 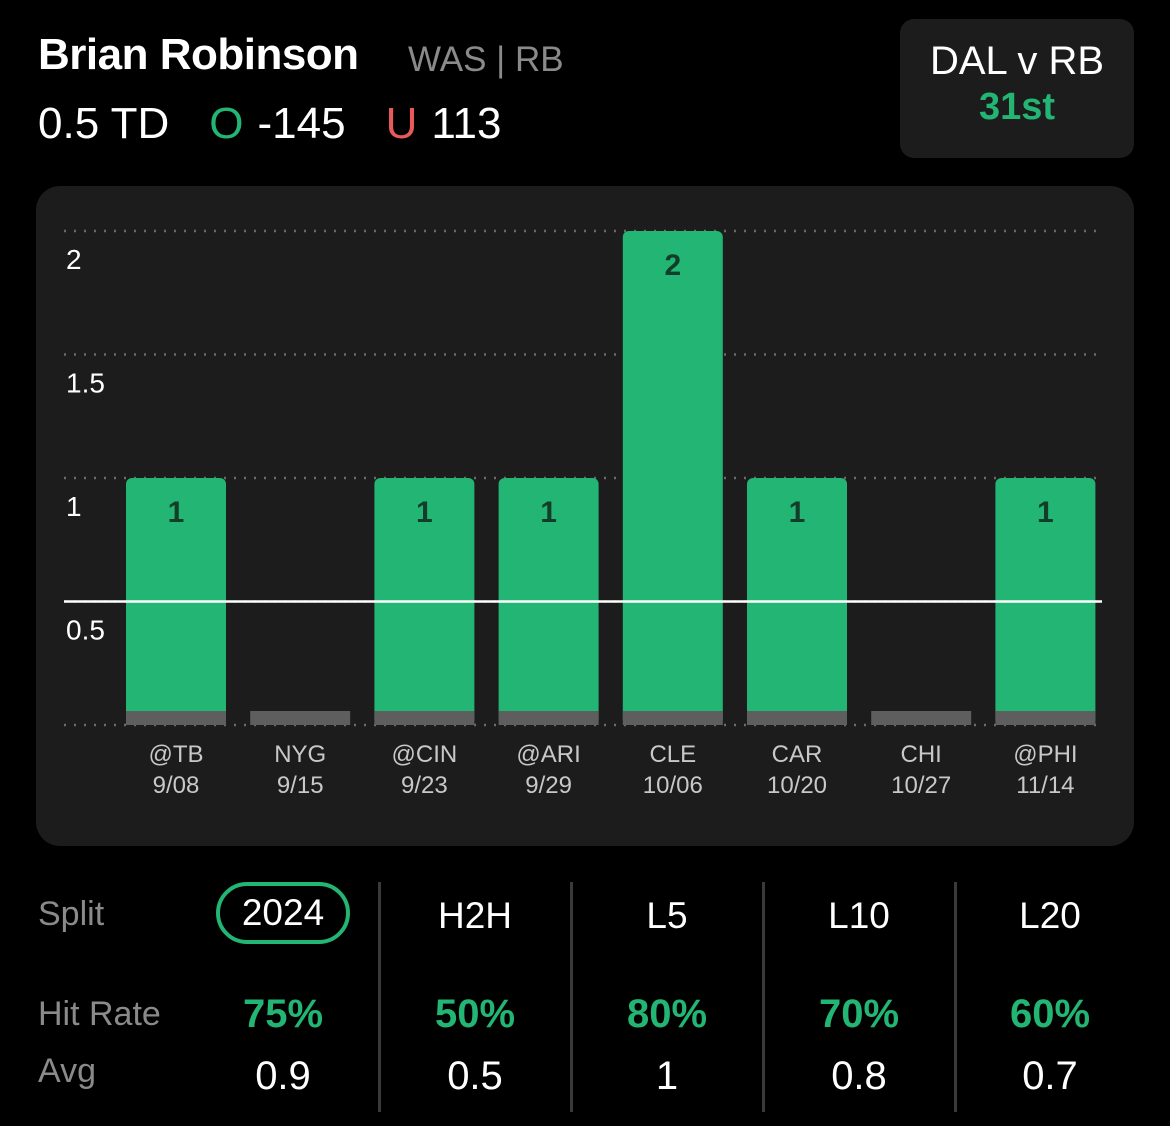 I want to click on split-tab-2024: 2024, so click(x=283, y=913).